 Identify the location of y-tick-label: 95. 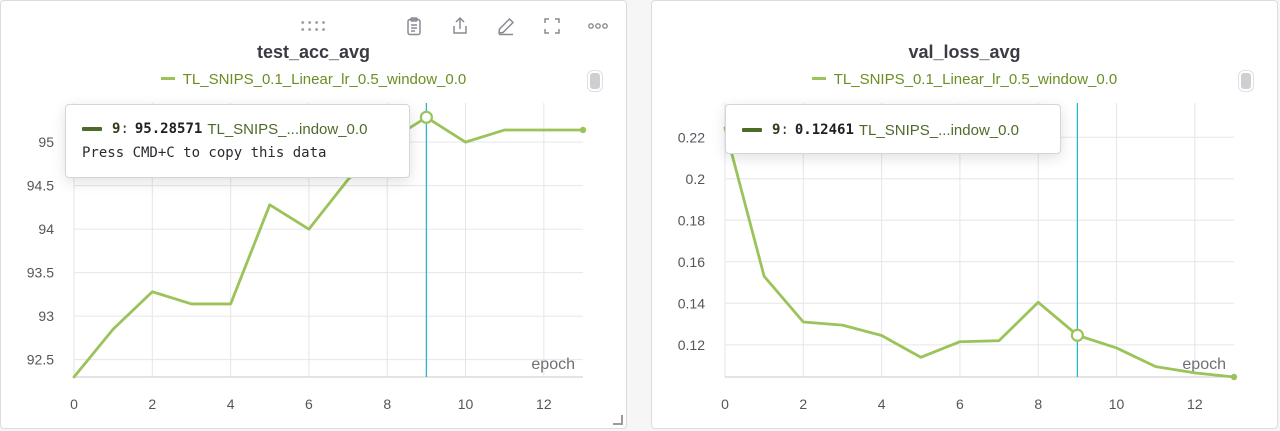
(46, 142).